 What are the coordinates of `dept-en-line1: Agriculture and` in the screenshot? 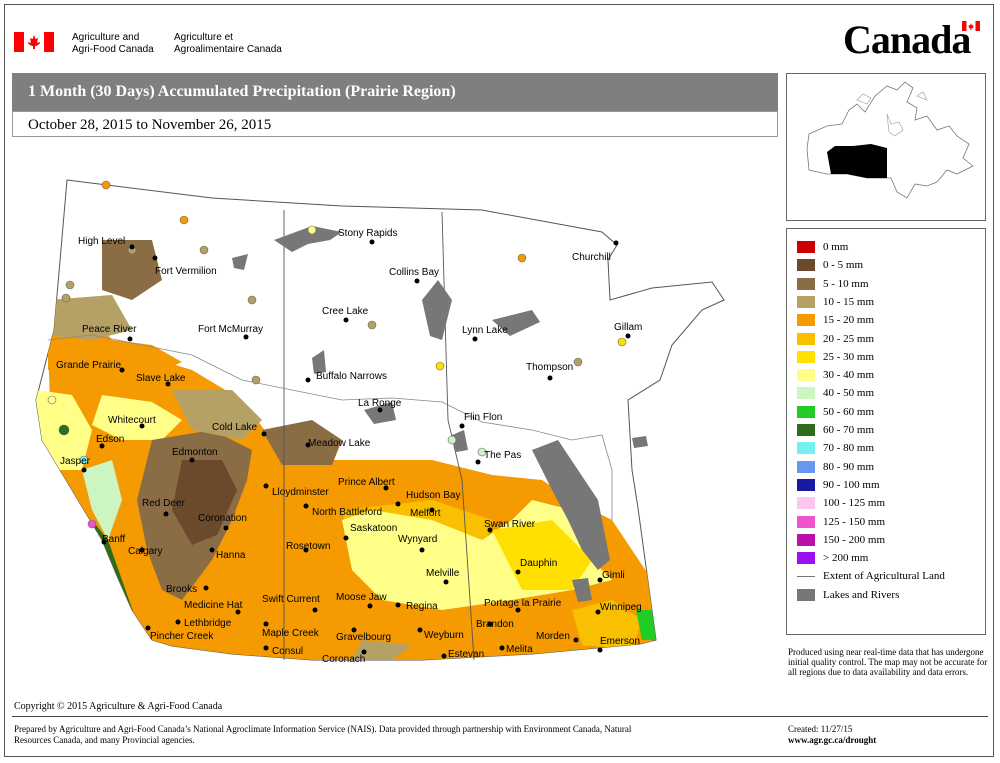 It's located at (106, 37).